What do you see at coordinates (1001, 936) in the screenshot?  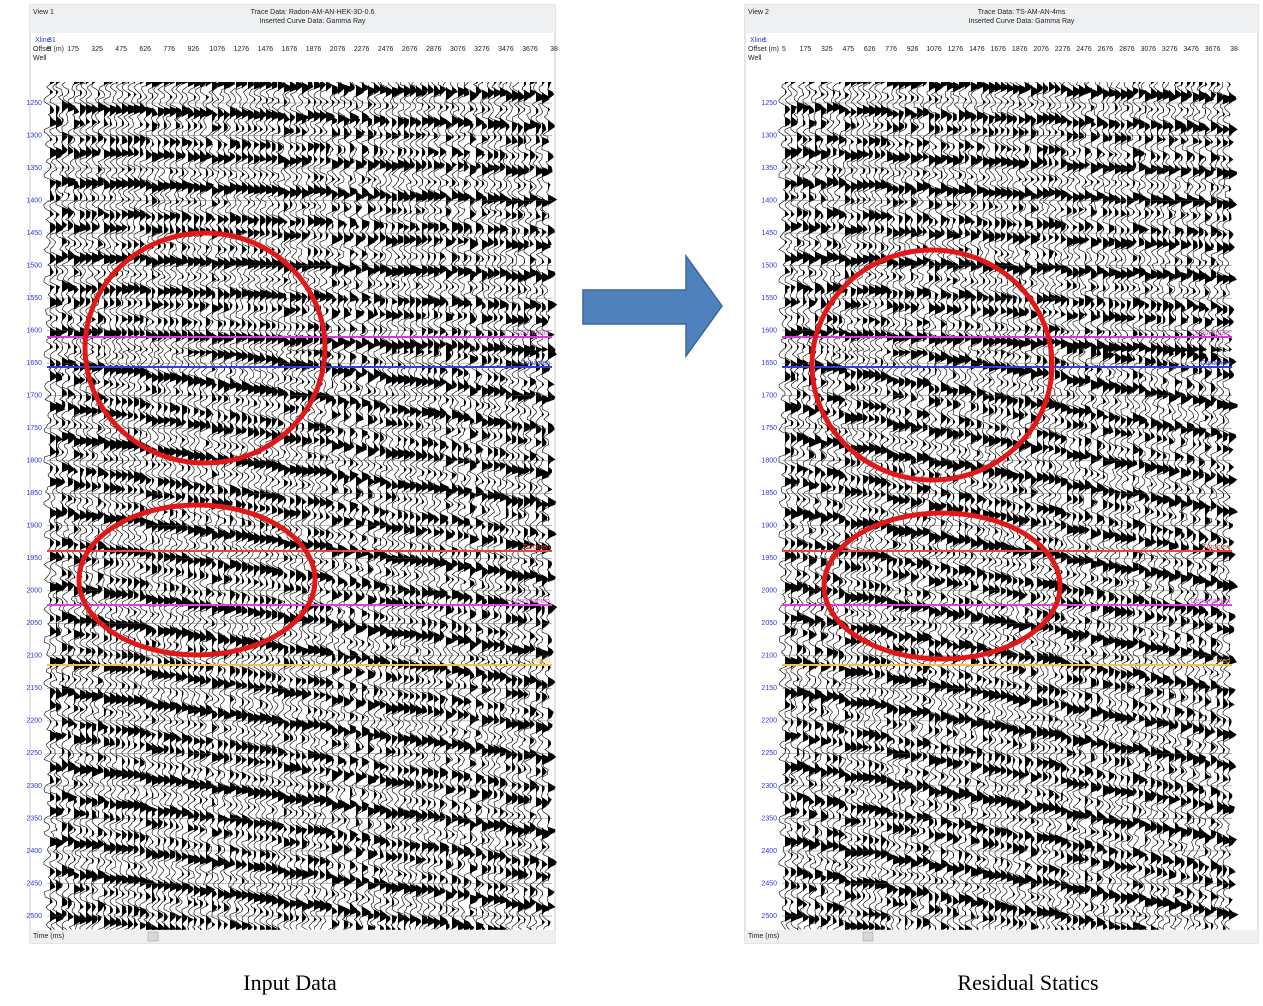 I see `scrollbar` at bounding box center [1001, 936].